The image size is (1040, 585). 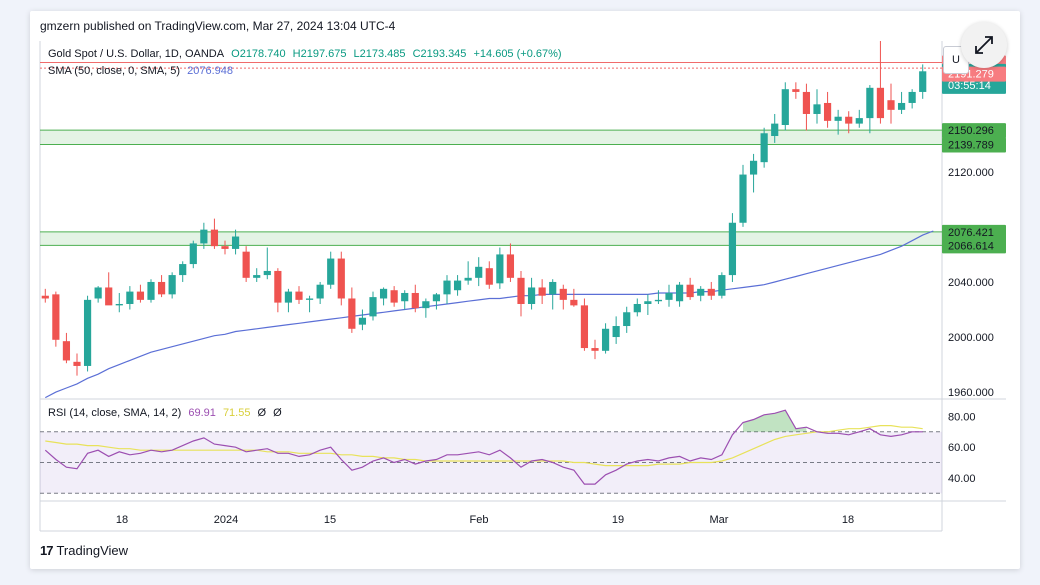 I want to click on expand-button, so click(x=984, y=45).